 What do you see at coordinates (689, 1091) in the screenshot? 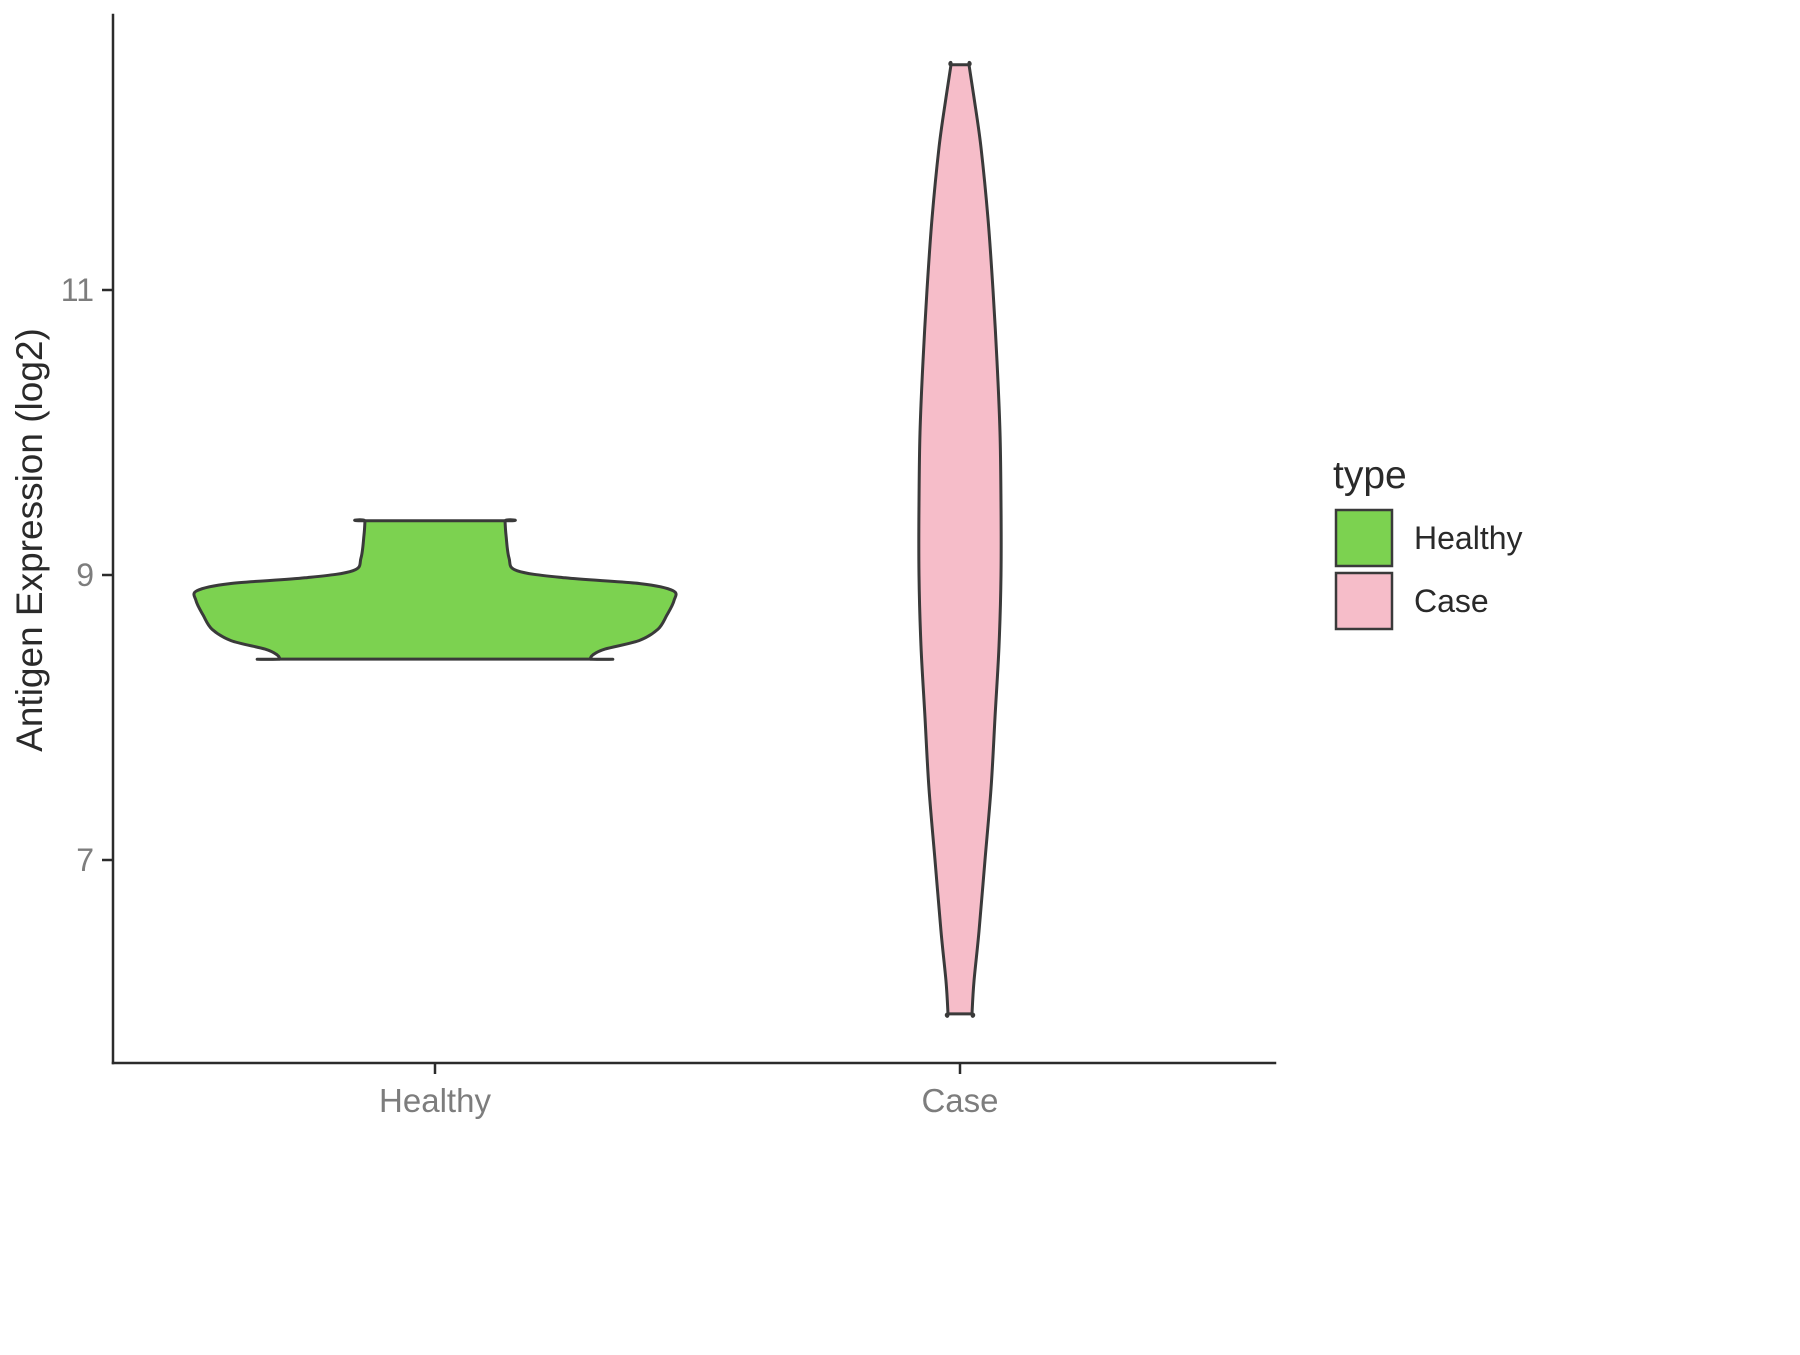
I see `x-ticks: Healthy Case` at bounding box center [689, 1091].